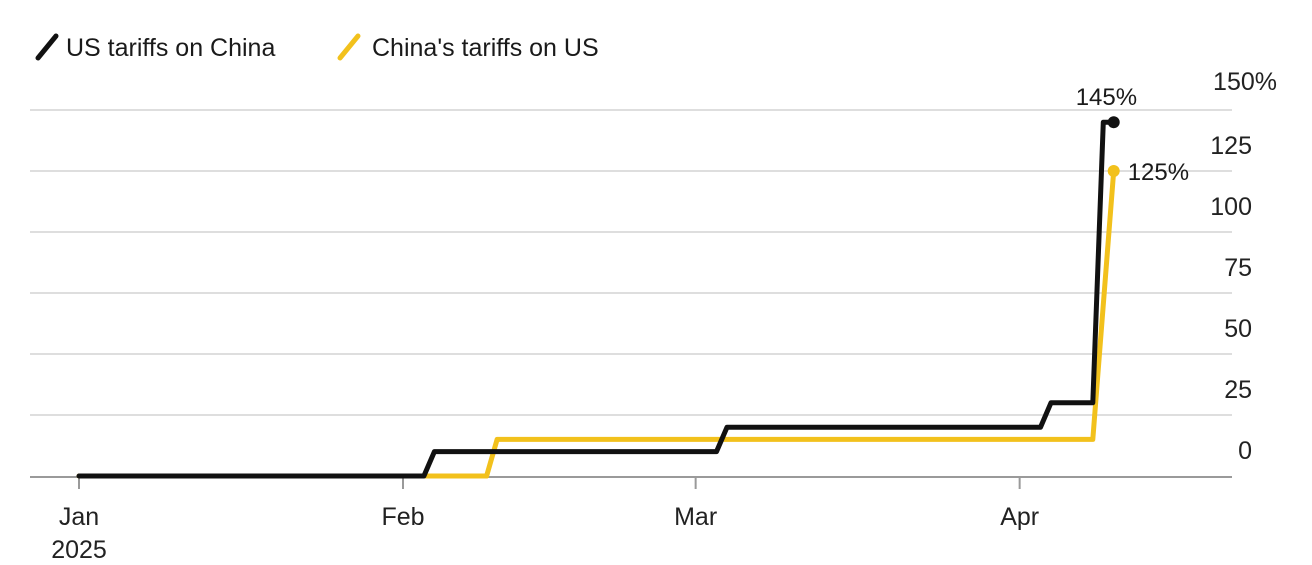 Image resolution: width=1312 pixels, height=565 pixels. Describe the element at coordinates (1106, 97) in the screenshot. I see `end-label-0: 145%` at that location.